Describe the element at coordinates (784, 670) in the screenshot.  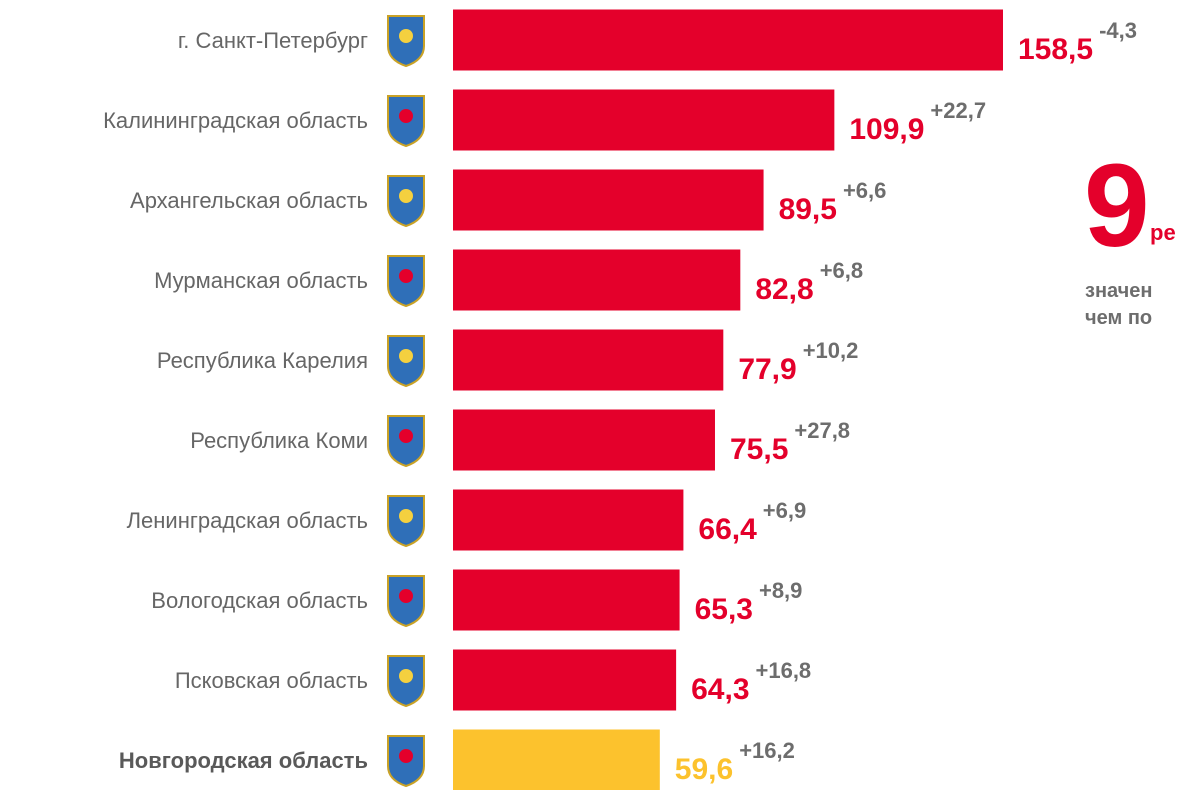
I see `change-label: +16,8` at that location.